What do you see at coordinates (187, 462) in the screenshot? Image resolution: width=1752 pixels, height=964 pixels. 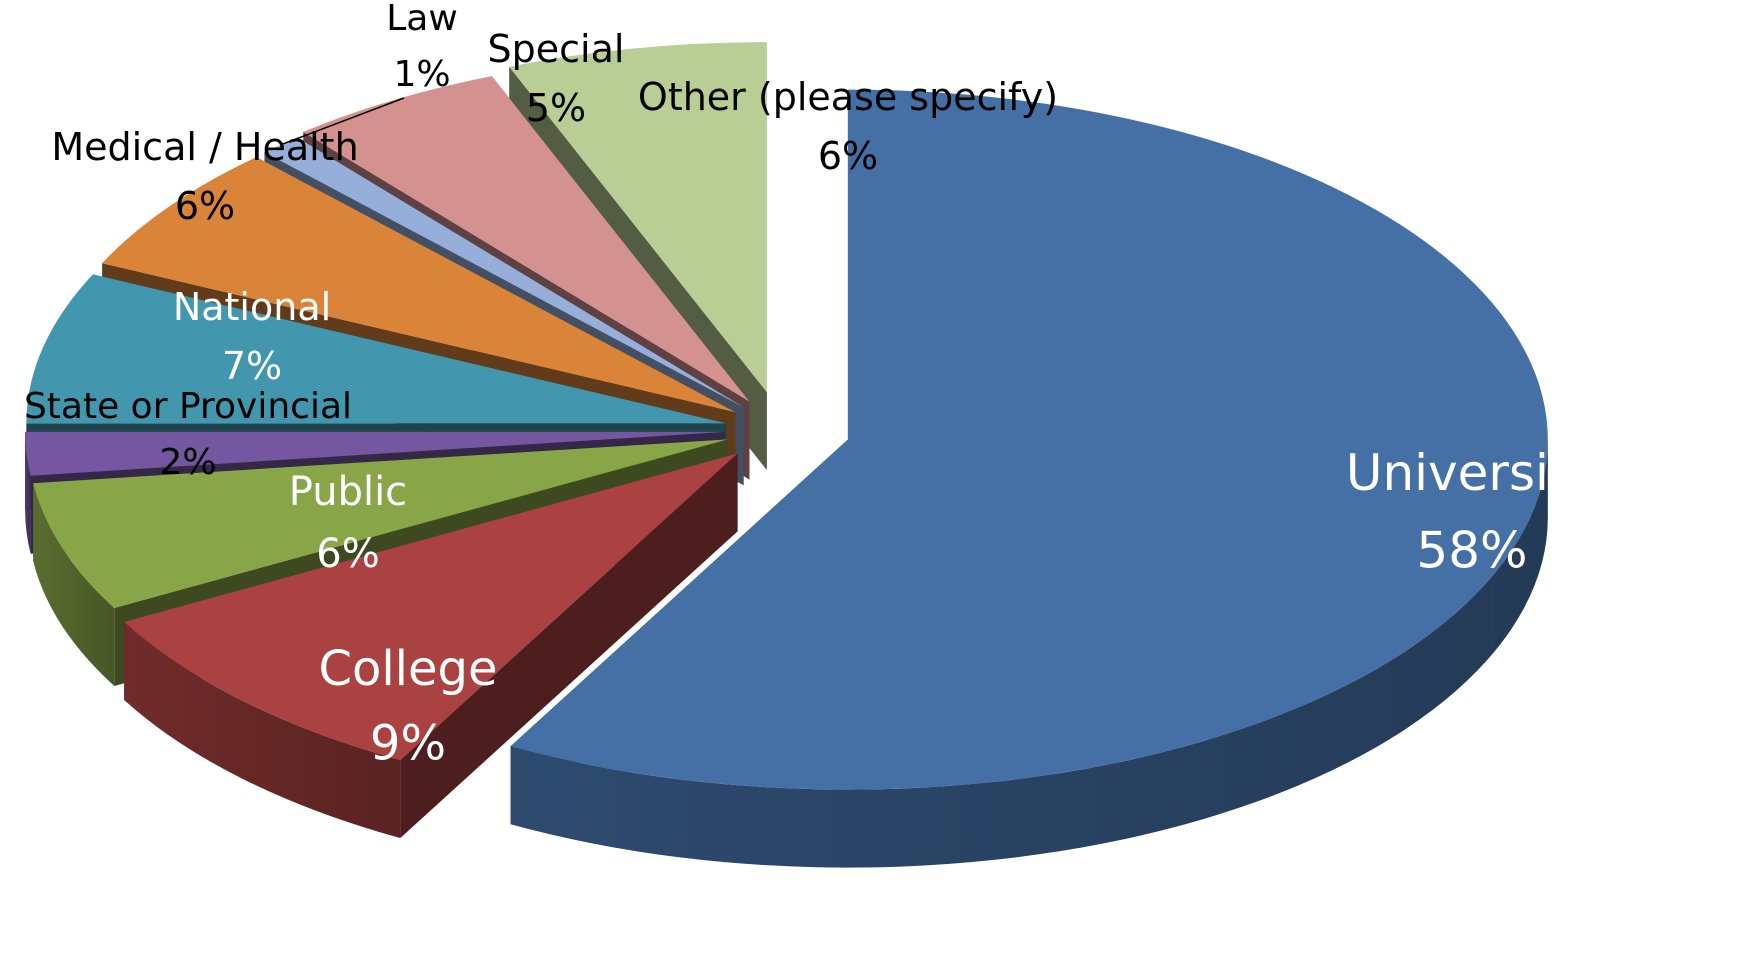 I see `slice-value-state-or-provincial: 2%` at bounding box center [187, 462].